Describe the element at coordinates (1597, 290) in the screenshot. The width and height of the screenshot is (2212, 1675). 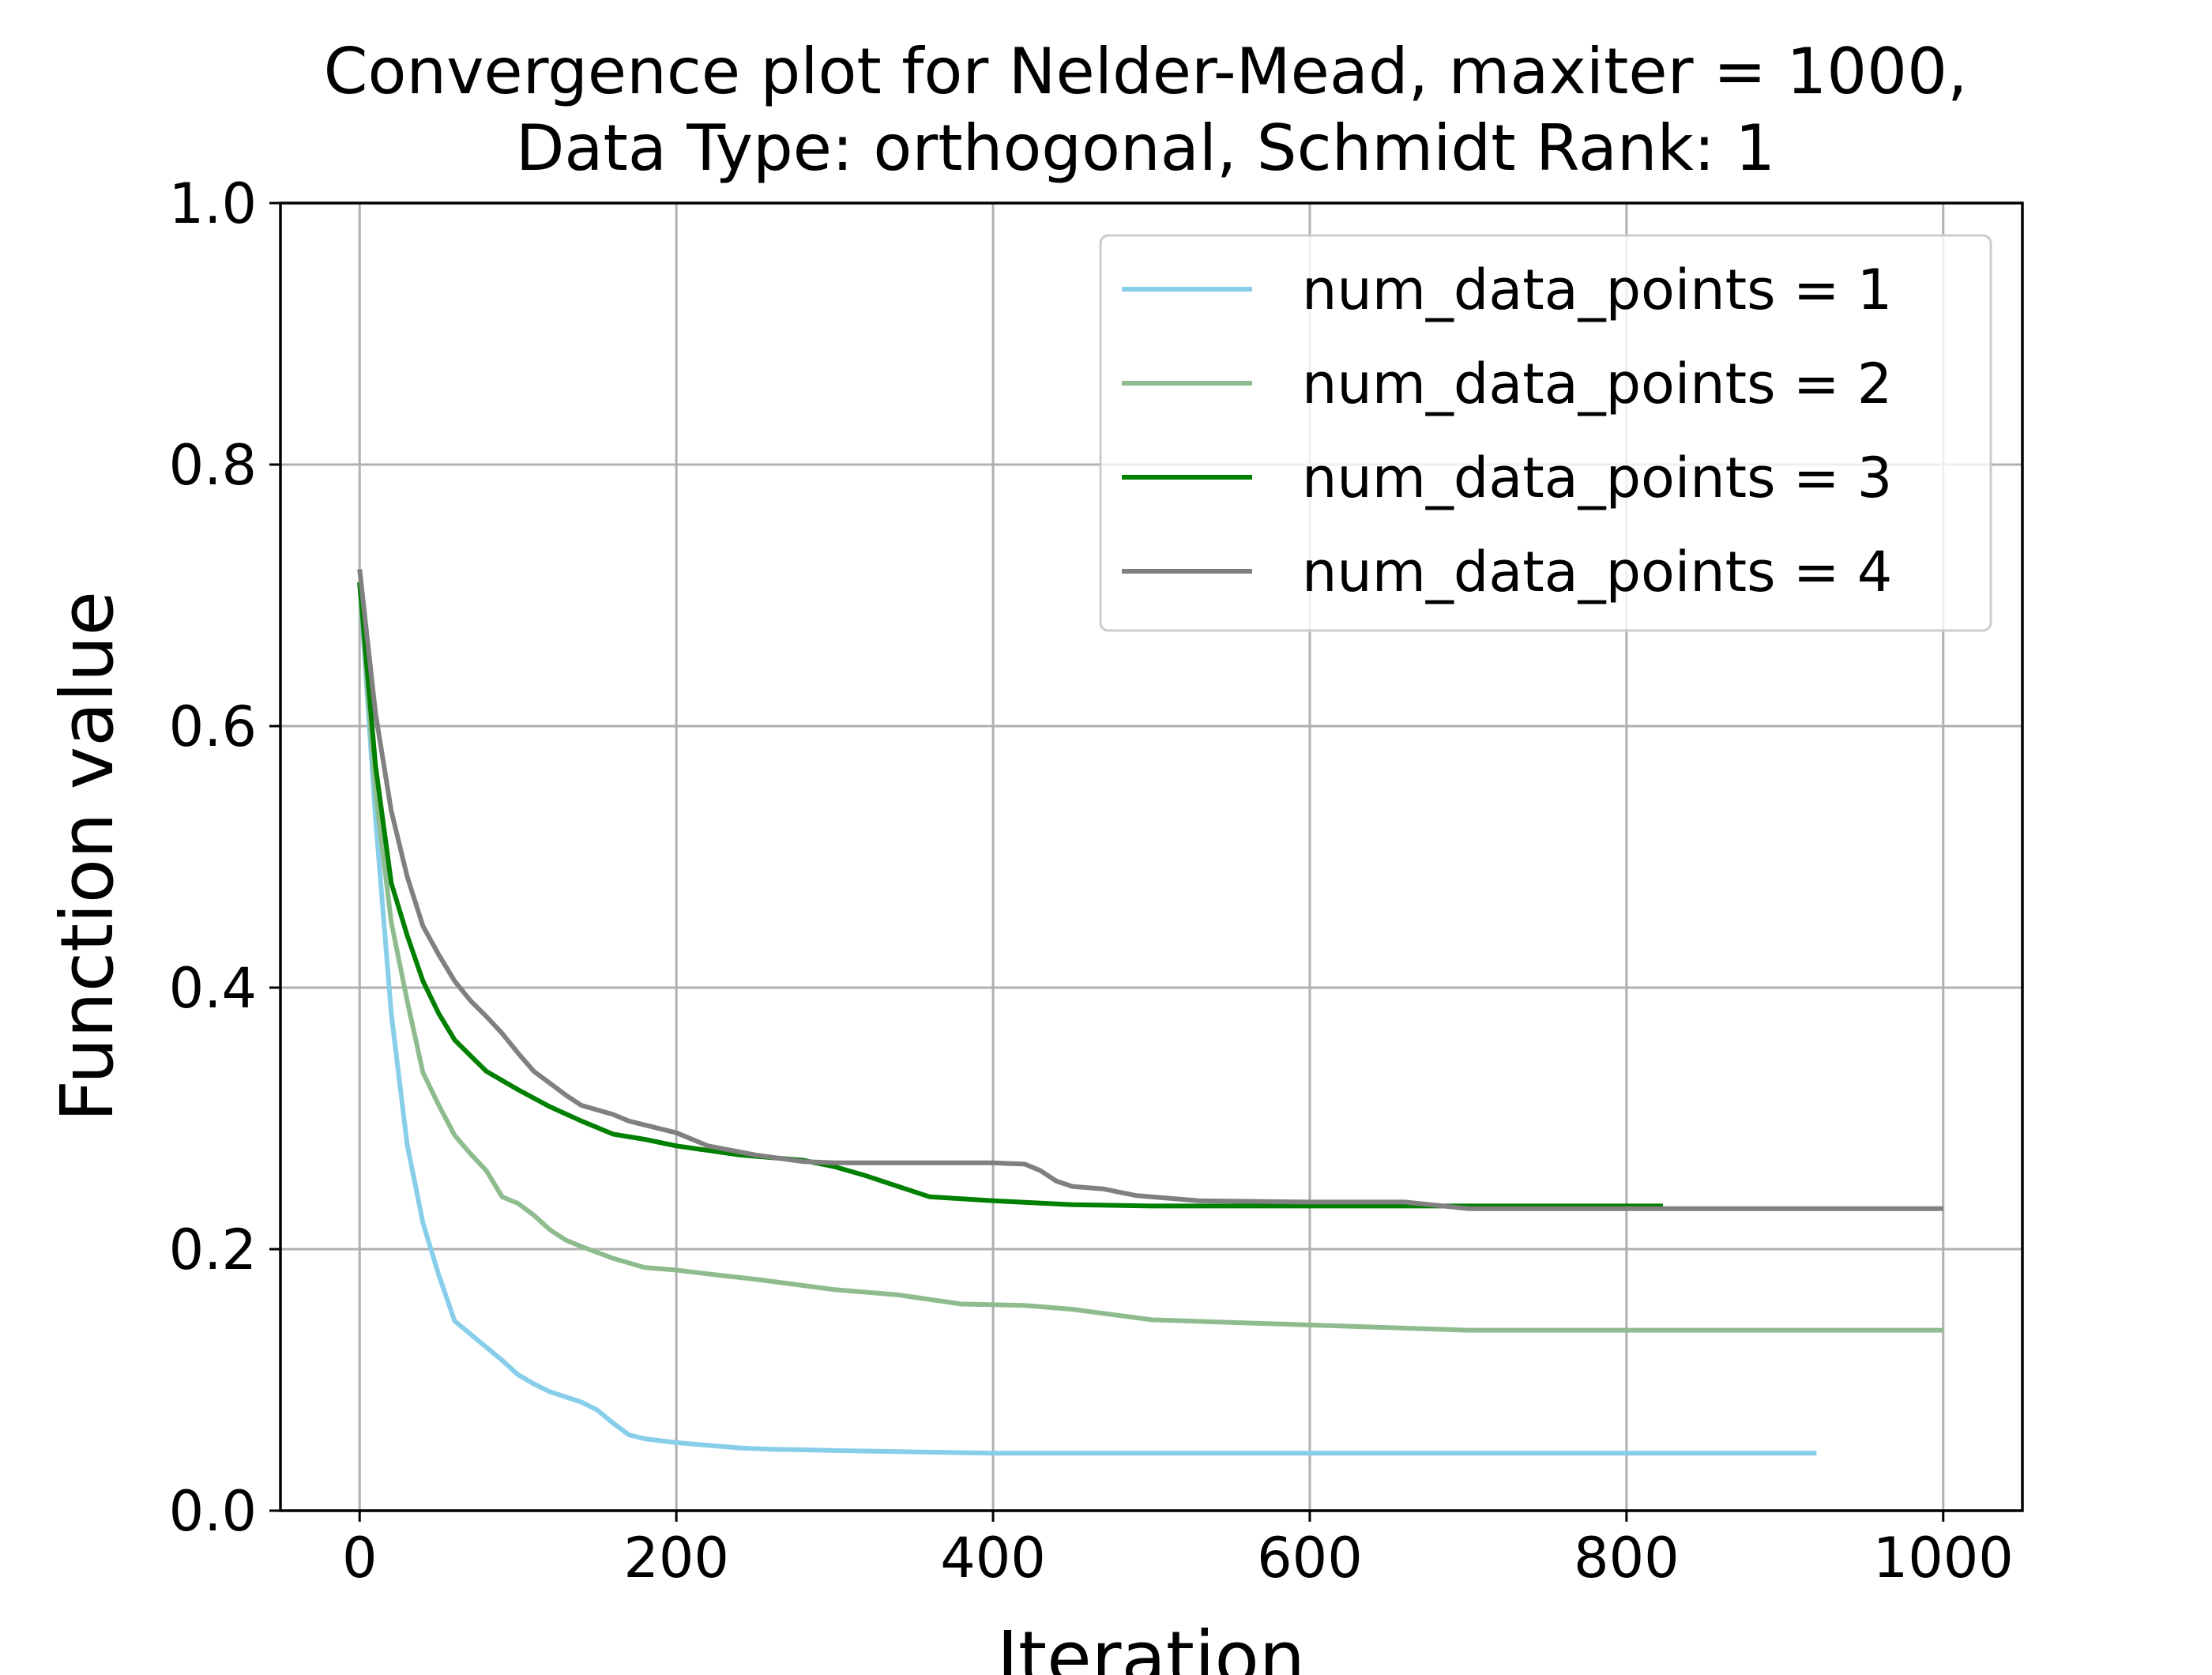
I see `legend-label: num_data_points = 1` at that location.